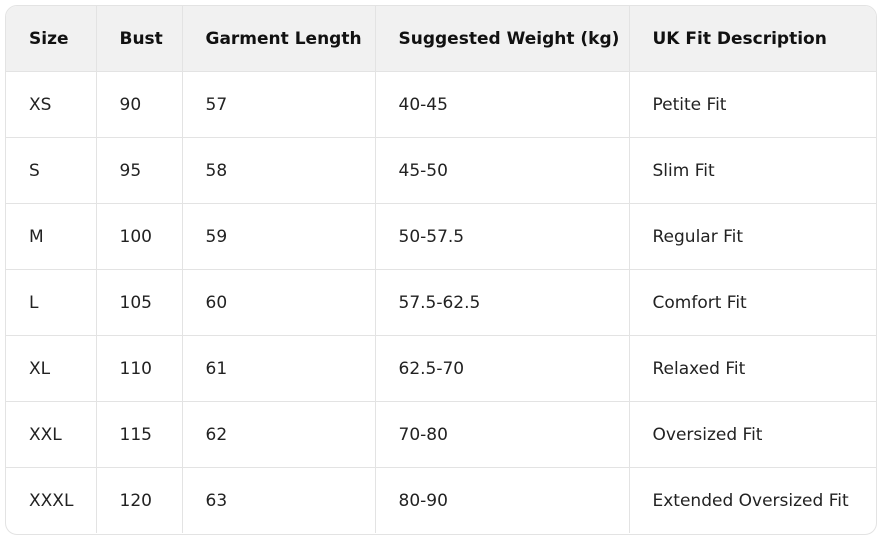 This screenshot has width=884, height=540. What do you see at coordinates (139, 104) in the screenshot?
I see `table-cell: 90` at bounding box center [139, 104].